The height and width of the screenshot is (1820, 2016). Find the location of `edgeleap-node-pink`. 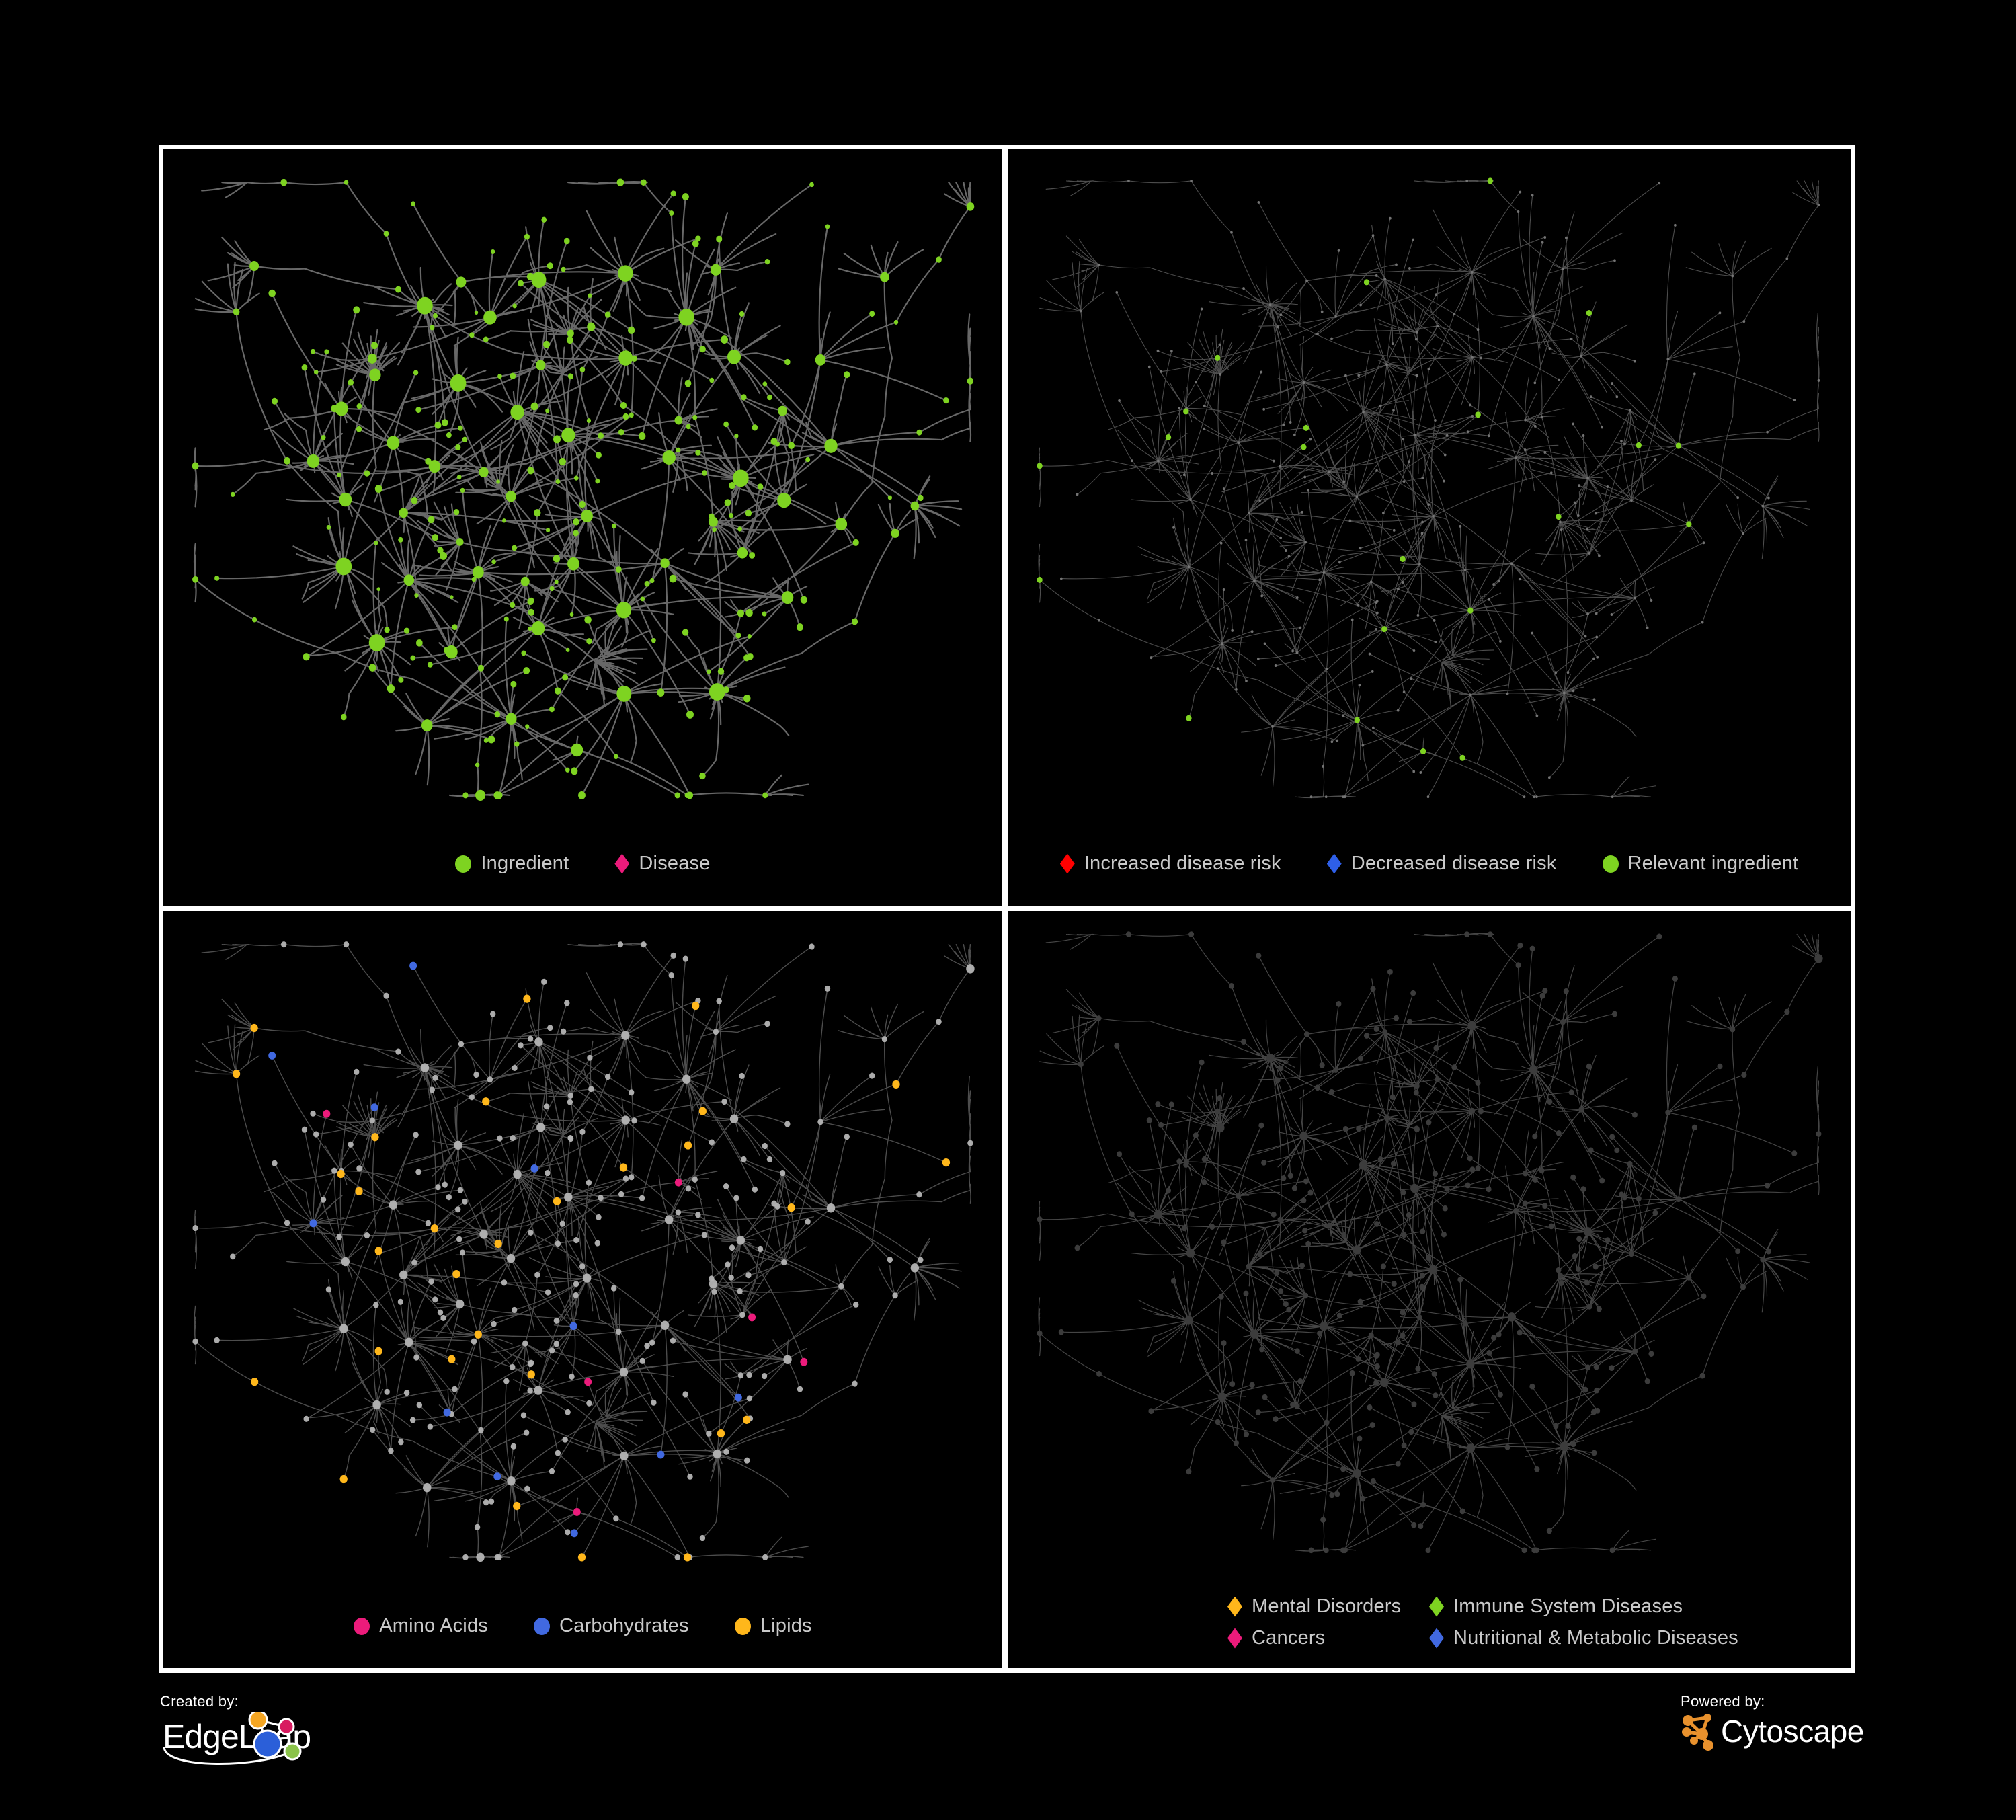

edgeleap-node-pink is located at coordinates (286, 1726).